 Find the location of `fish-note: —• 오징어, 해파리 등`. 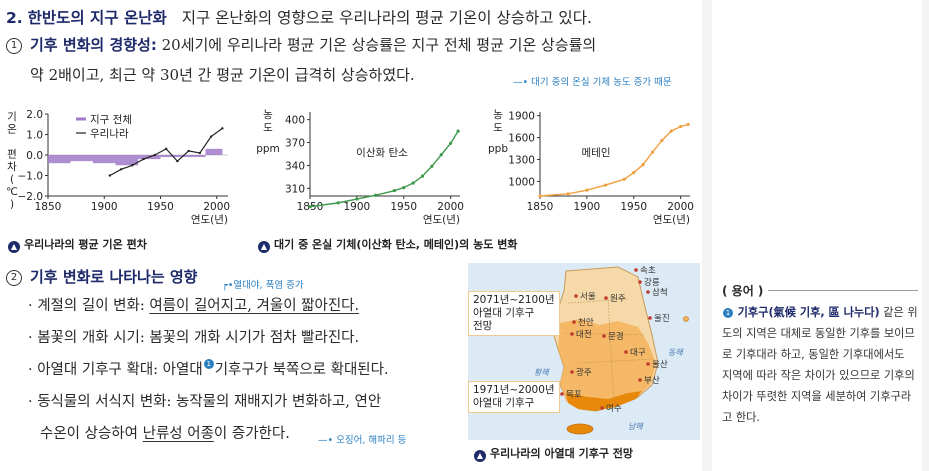

fish-note: —• 오징어, 해파리 등 is located at coordinates (362, 440).